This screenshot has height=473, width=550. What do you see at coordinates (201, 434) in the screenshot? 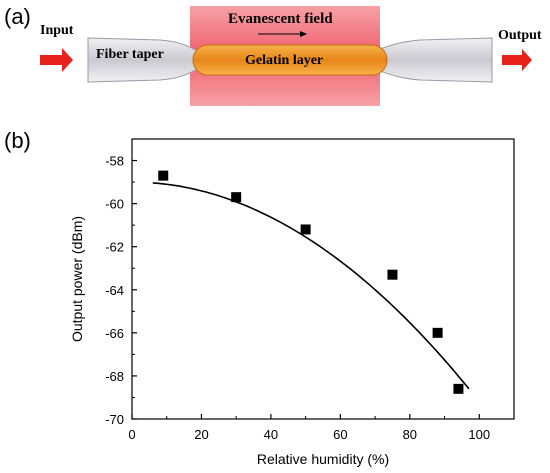
I see `x-tick-label: 20` at bounding box center [201, 434].